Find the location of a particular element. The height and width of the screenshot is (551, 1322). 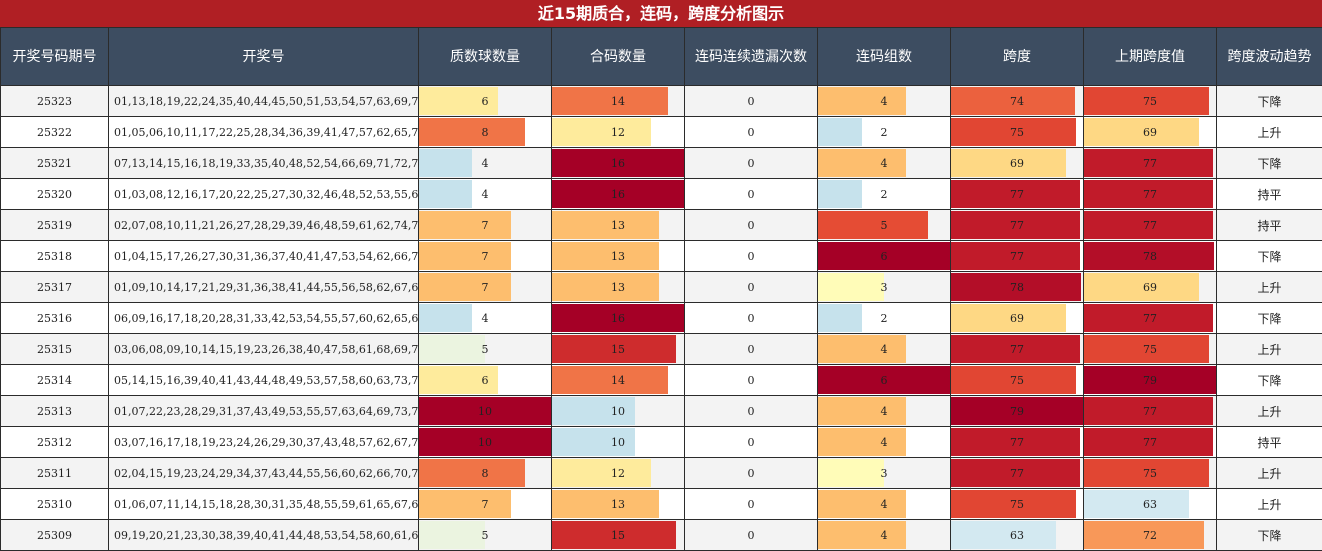

consec-groups-value: 6 is located at coordinates (884, 380).